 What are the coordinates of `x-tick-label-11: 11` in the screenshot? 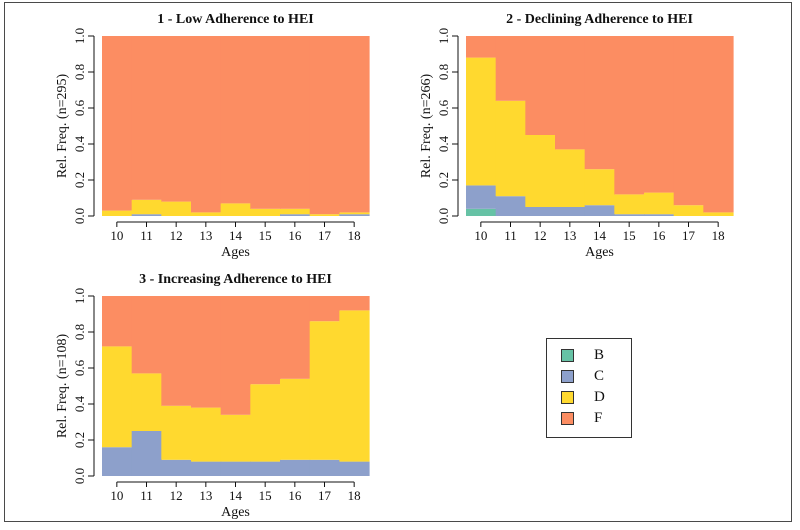 It's located at (146, 495).